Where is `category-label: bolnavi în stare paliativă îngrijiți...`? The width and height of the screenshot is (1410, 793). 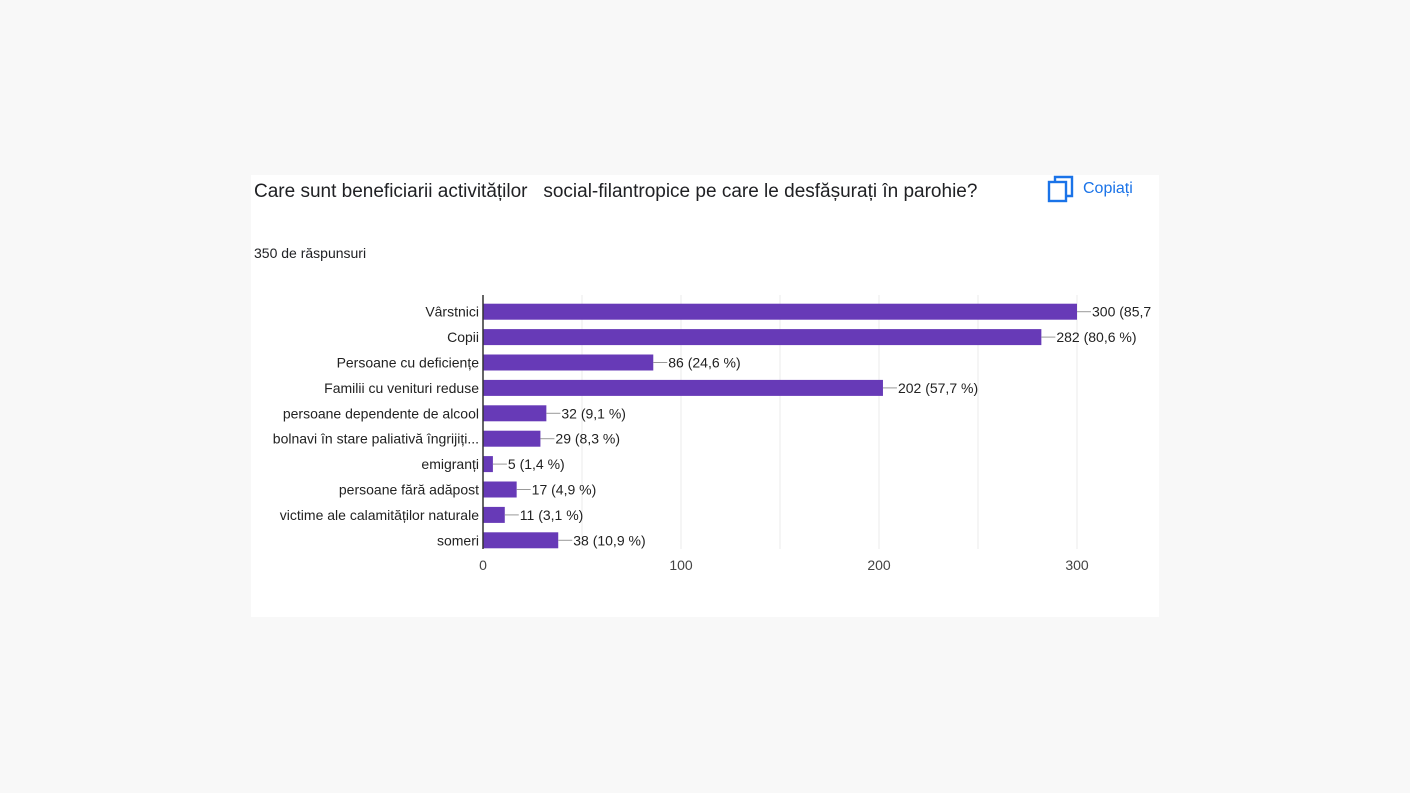
category-label: bolnavi în stare paliativă îngrijiți... is located at coordinates (376, 439).